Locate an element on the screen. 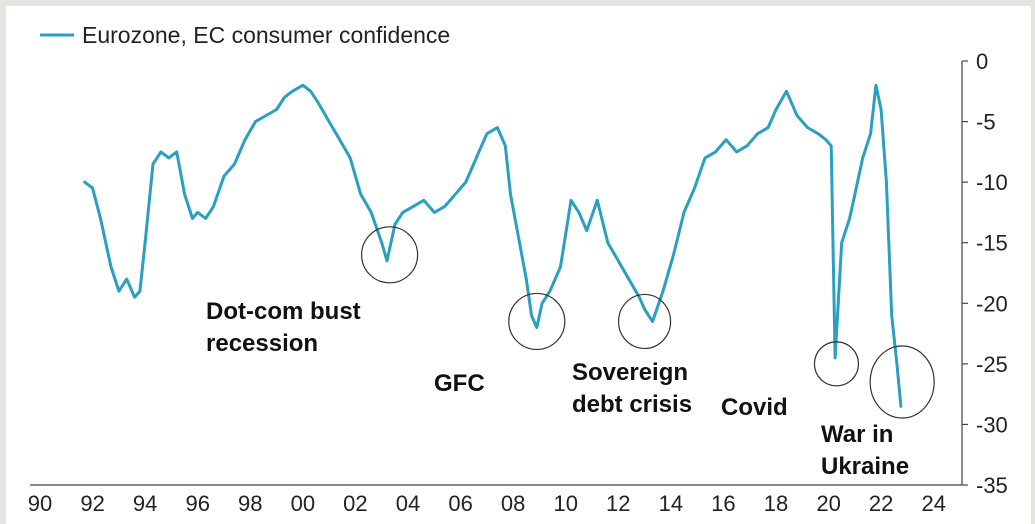 This screenshot has width=1035, height=524. annotation-label: Ukraine is located at coordinates (865, 466).